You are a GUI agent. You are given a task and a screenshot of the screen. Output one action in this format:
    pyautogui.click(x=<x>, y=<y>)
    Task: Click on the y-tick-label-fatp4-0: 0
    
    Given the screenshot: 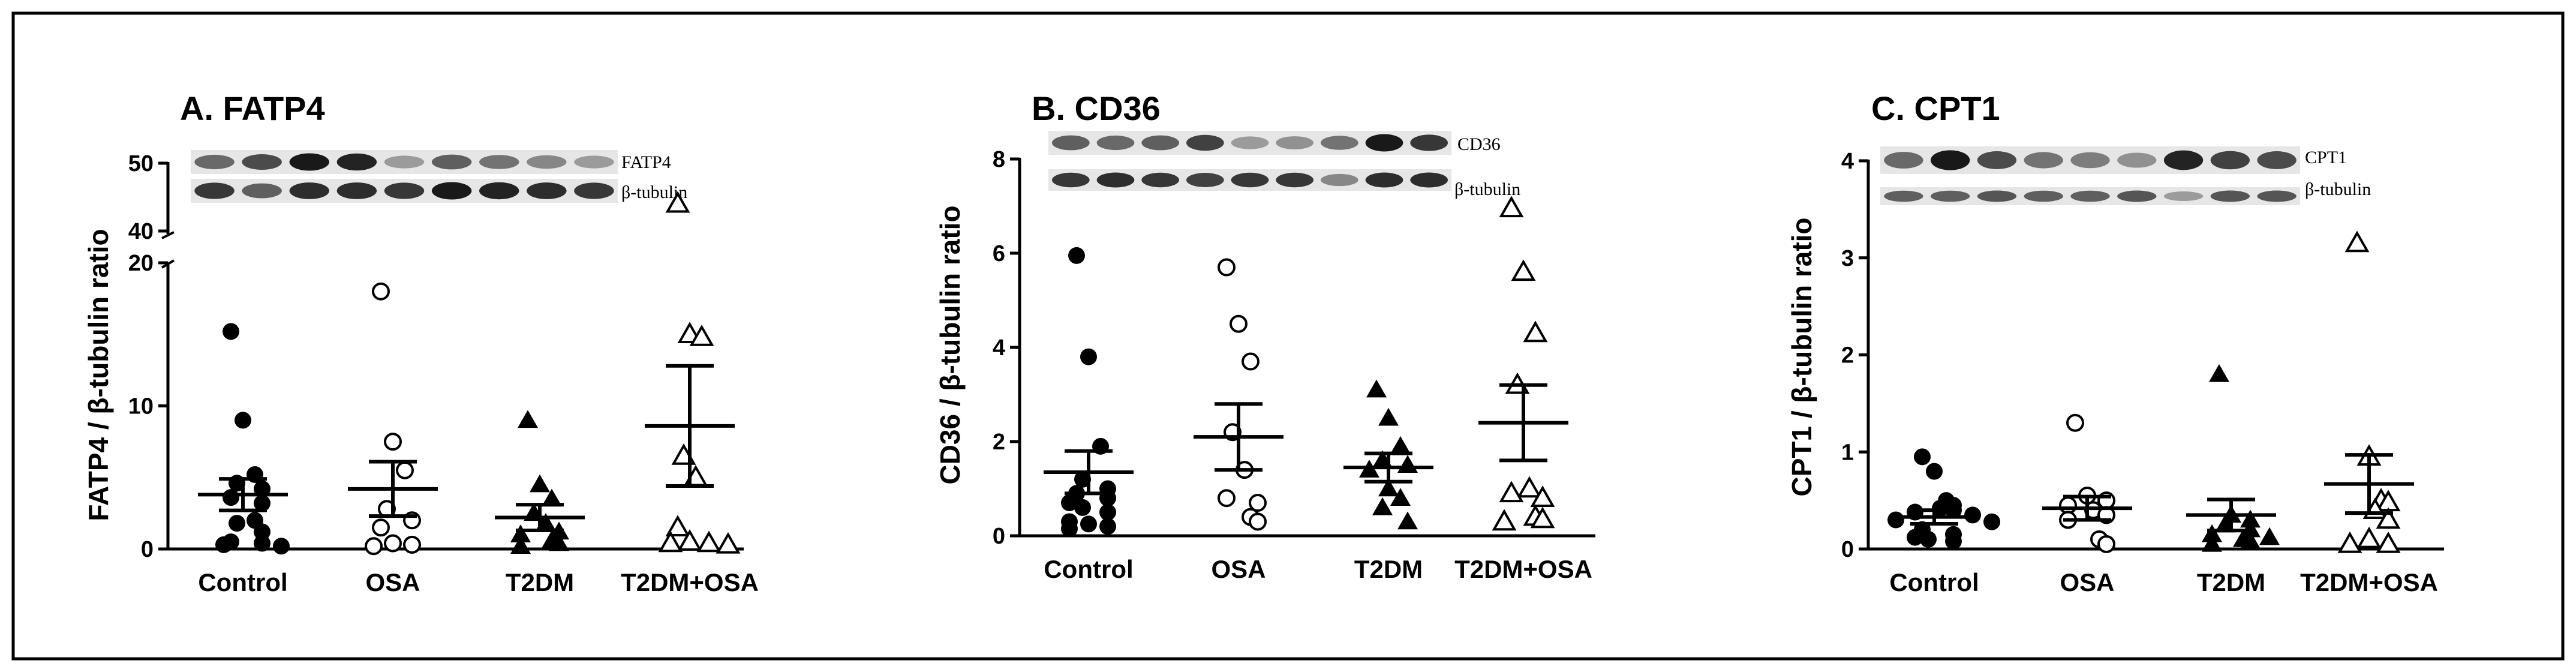 What is the action you would take?
    pyautogui.click(x=148, y=549)
    